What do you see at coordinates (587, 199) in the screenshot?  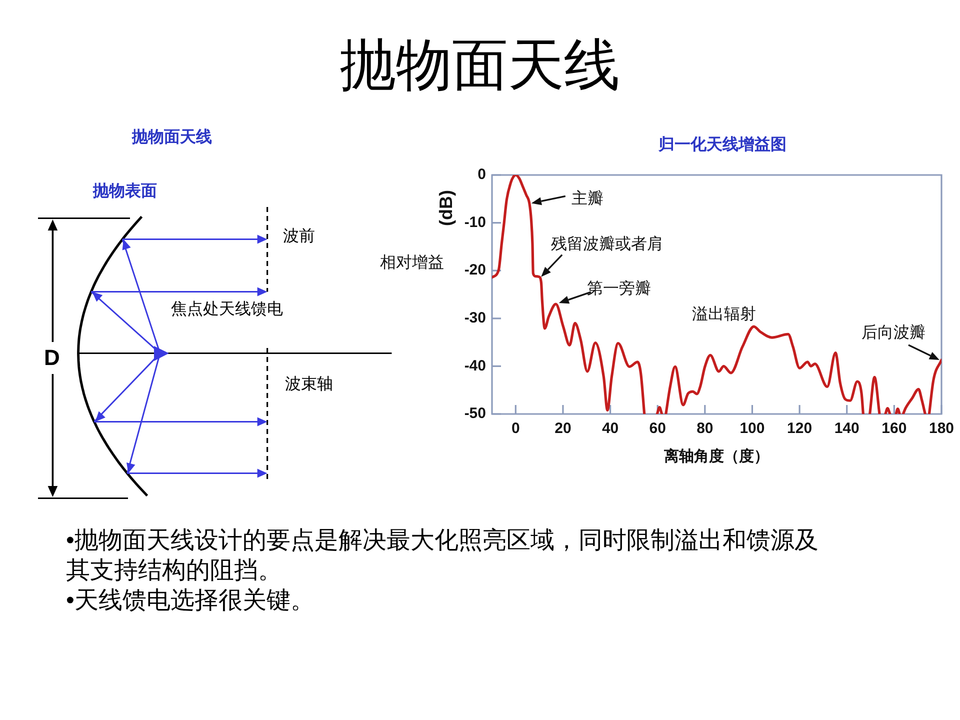 I see `annotation: 主瓣` at bounding box center [587, 199].